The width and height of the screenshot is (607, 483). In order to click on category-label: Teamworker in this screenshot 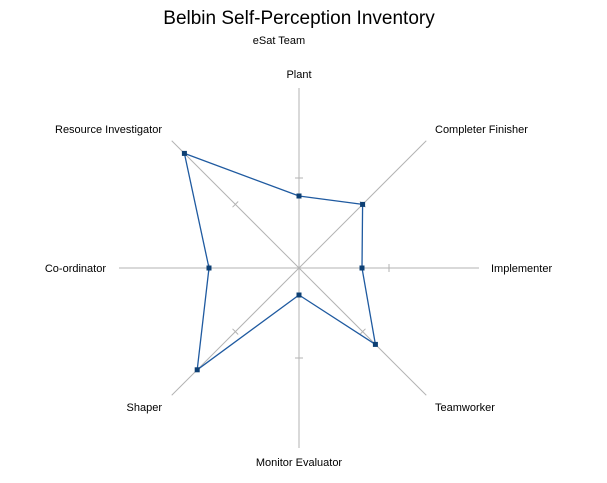, I will do `click(465, 408)`.